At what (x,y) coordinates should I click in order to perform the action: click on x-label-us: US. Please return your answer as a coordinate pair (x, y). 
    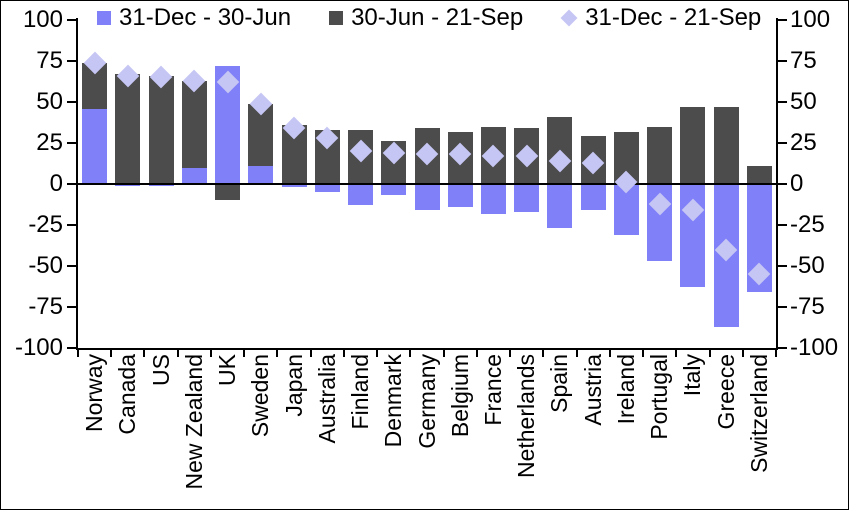
    Looking at the image, I should click on (160, 370).